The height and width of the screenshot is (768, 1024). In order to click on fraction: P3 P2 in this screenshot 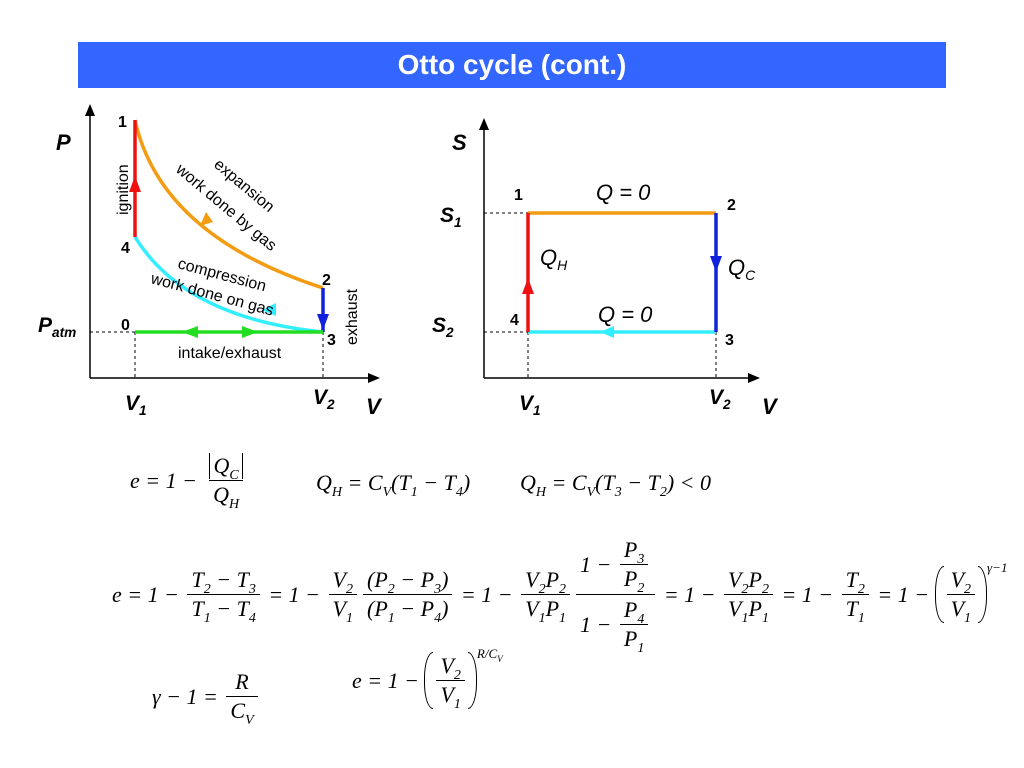, I will do `click(634, 566)`.